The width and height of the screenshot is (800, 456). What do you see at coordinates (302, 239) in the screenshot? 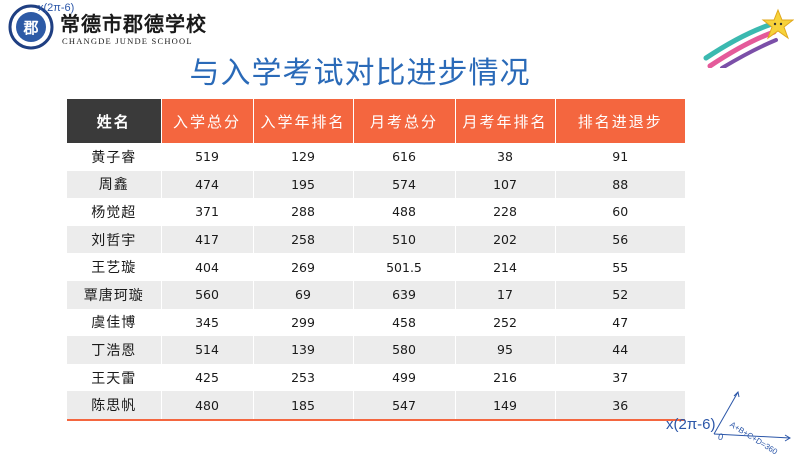
I see `score-cell: 258` at bounding box center [302, 239].